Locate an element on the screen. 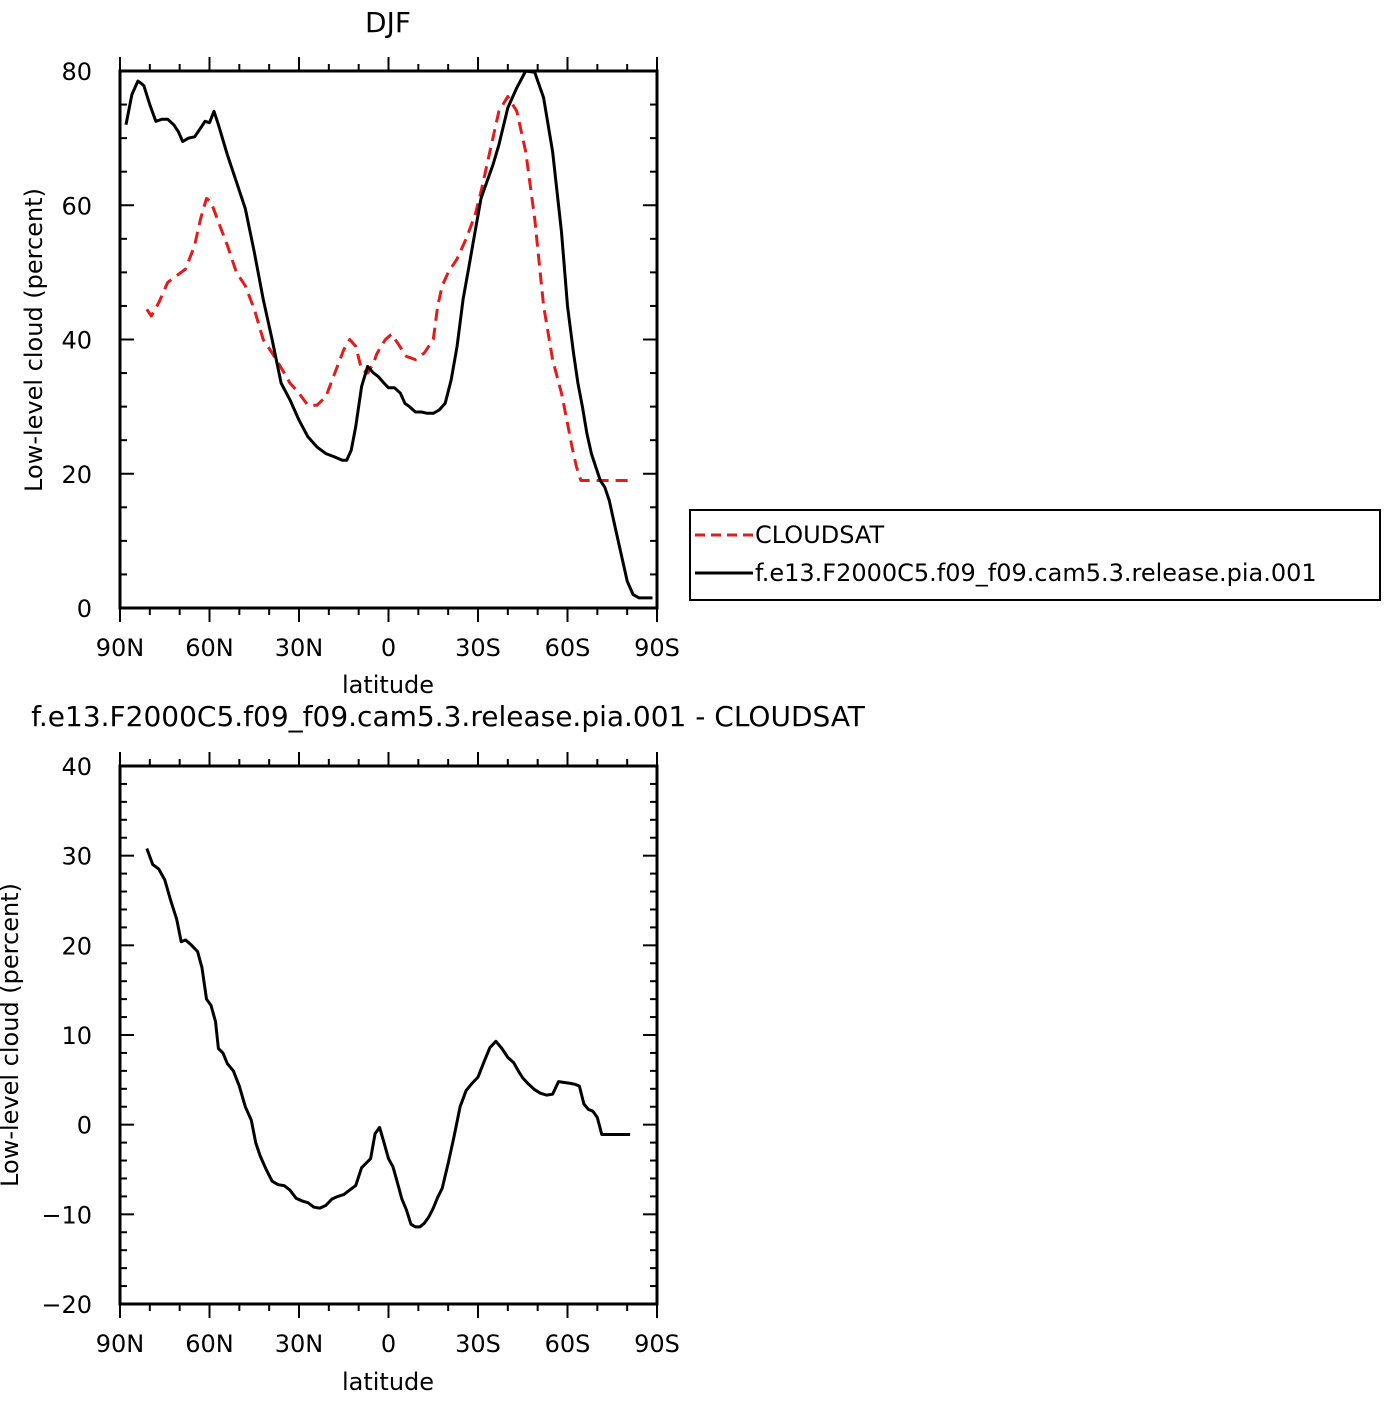  top-chart-y-tick-label: 60 is located at coordinates (76, 206).